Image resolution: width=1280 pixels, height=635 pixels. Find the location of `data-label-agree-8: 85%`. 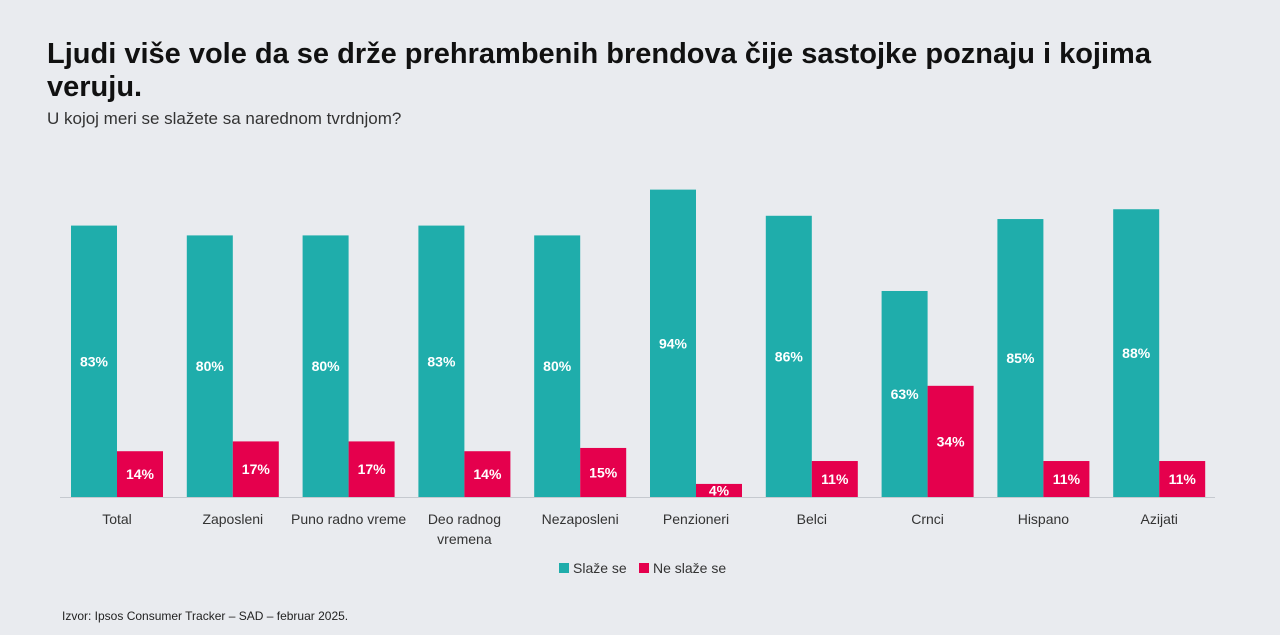

data-label-agree-8: 85% is located at coordinates (1020, 358).